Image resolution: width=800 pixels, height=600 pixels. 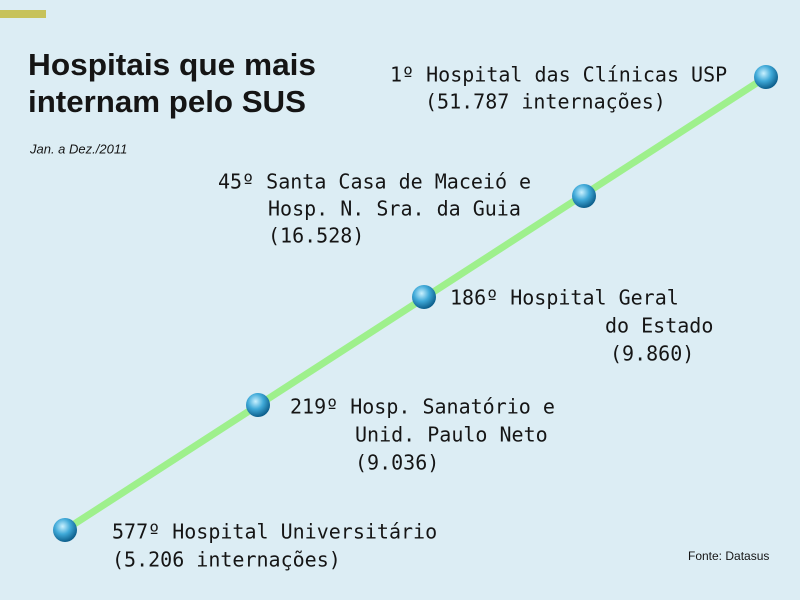 I want to click on item-label: (5.206 internações), so click(x=226, y=560).